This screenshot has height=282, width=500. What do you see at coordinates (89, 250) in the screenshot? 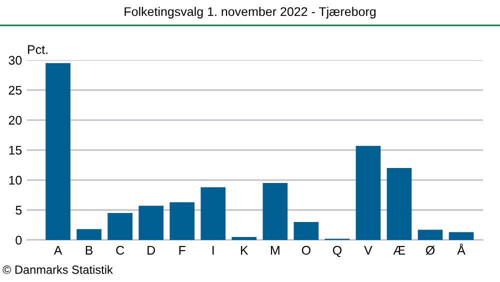
I see `x-tick-label: B` at bounding box center [89, 250].